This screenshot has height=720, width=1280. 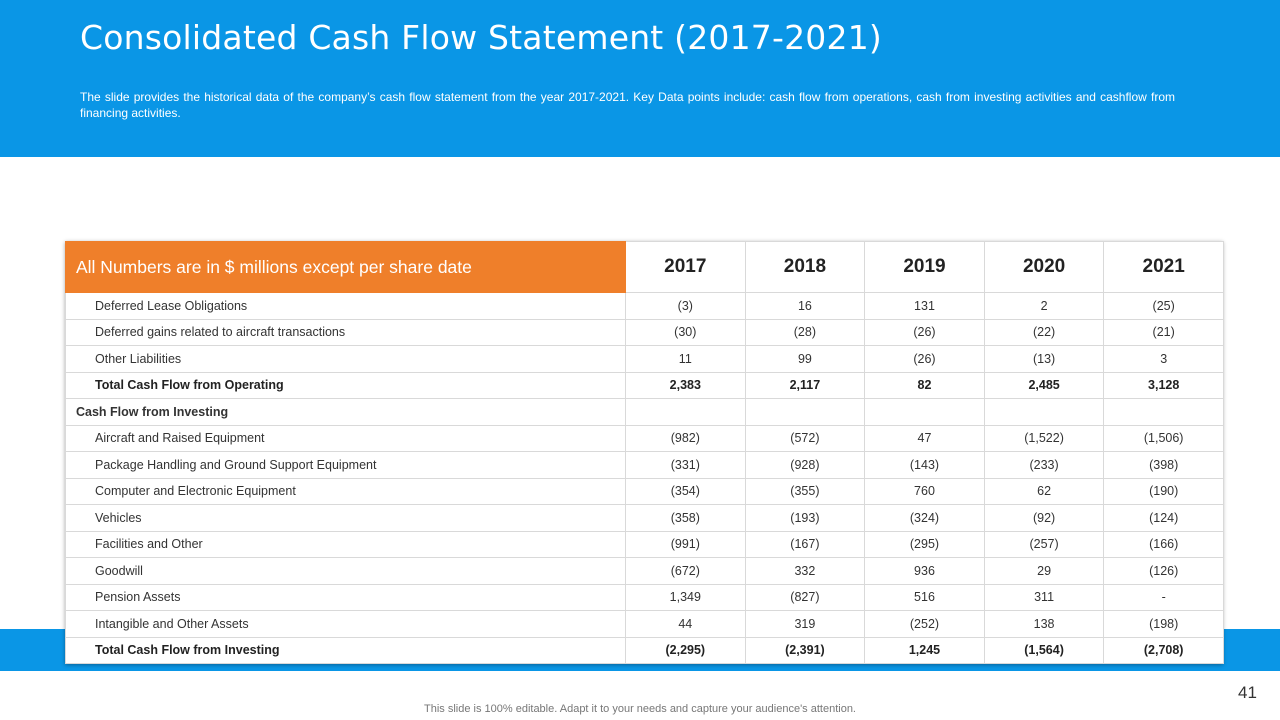 What do you see at coordinates (1044, 571) in the screenshot?
I see `cell-value: 29` at bounding box center [1044, 571].